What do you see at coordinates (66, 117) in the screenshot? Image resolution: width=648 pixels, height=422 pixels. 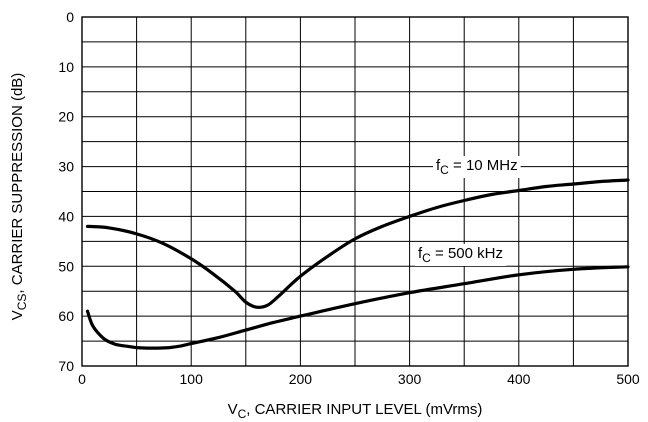 I see `y-tick-label: 20` at bounding box center [66, 117].